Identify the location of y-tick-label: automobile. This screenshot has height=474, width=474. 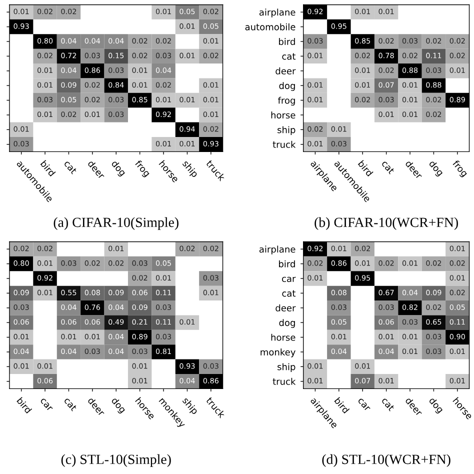
(270, 26).